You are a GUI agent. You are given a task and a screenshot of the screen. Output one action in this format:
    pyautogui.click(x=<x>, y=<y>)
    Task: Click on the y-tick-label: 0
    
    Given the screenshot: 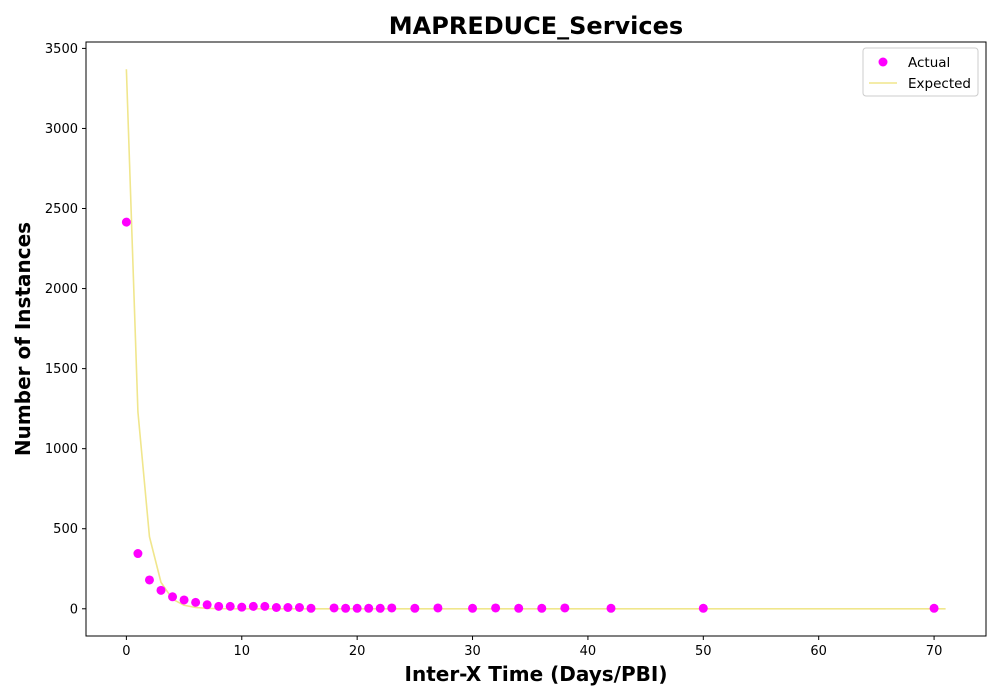 What is the action you would take?
    pyautogui.click(x=74, y=609)
    